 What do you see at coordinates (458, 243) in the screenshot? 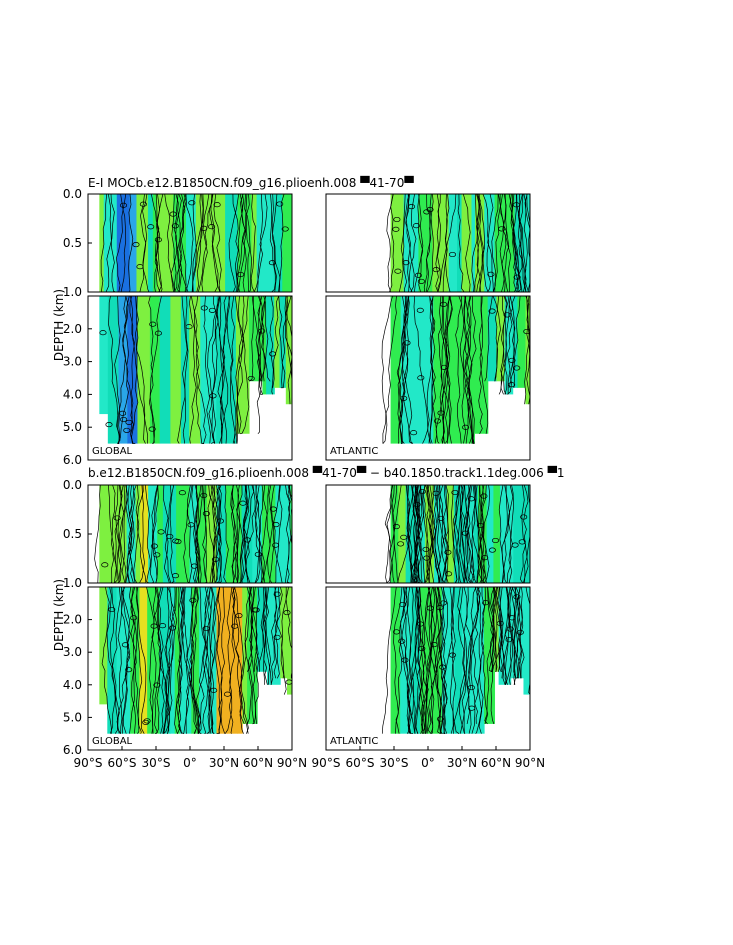
I see `panel-1-upper-field` at bounding box center [458, 243].